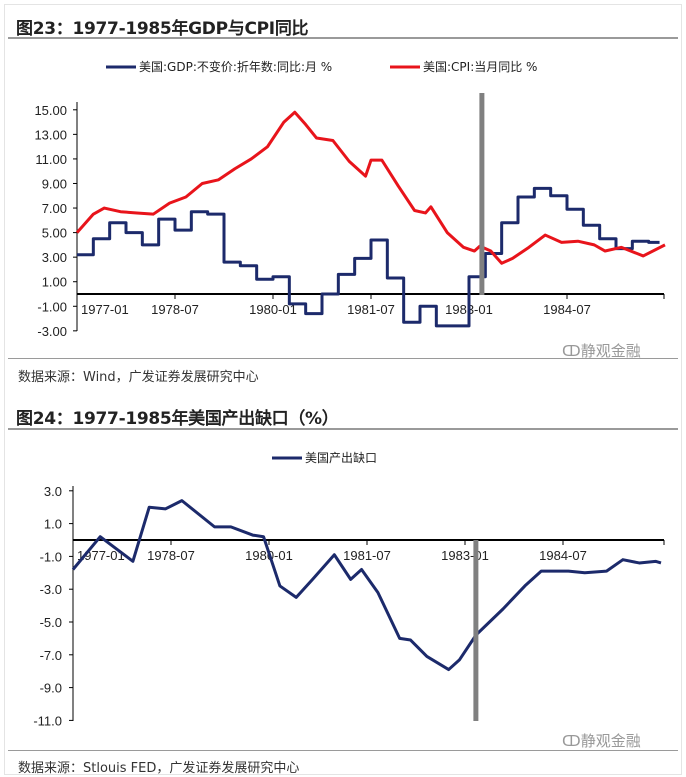 This screenshot has height=777, width=686. I want to click on y-tick-label: 1.0, so click(53, 524).